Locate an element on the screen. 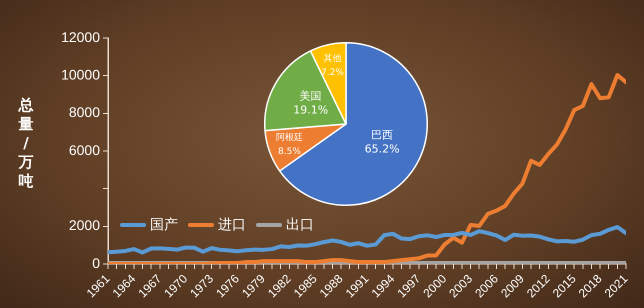 The height and width of the screenshot is (308, 644). y-tick-label: 6000 is located at coordinates (84, 150).